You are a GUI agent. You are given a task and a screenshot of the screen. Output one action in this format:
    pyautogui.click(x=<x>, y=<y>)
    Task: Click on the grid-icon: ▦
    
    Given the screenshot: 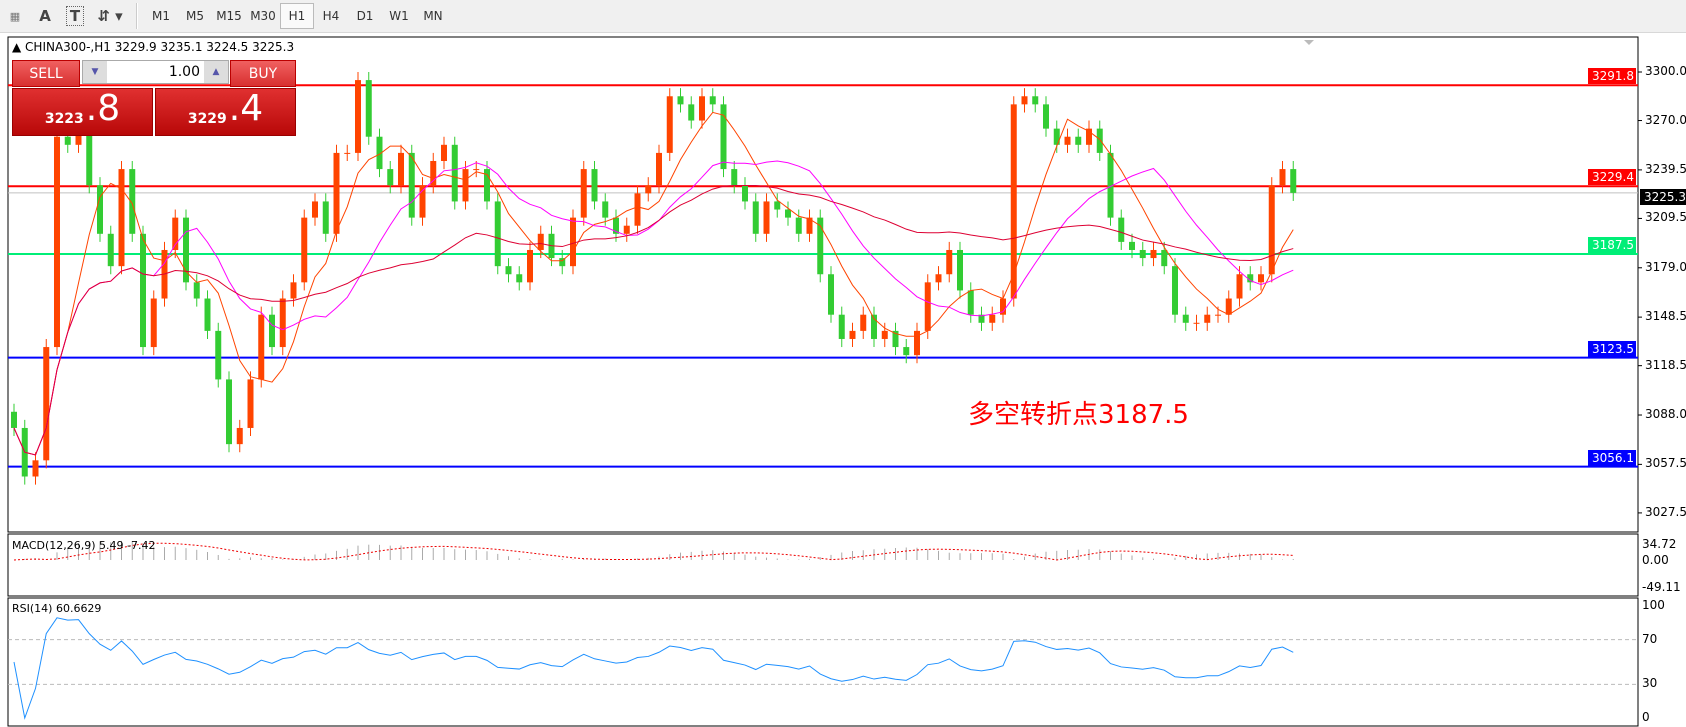 What is the action you would take?
    pyautogui.click(x=15, y=16)
    